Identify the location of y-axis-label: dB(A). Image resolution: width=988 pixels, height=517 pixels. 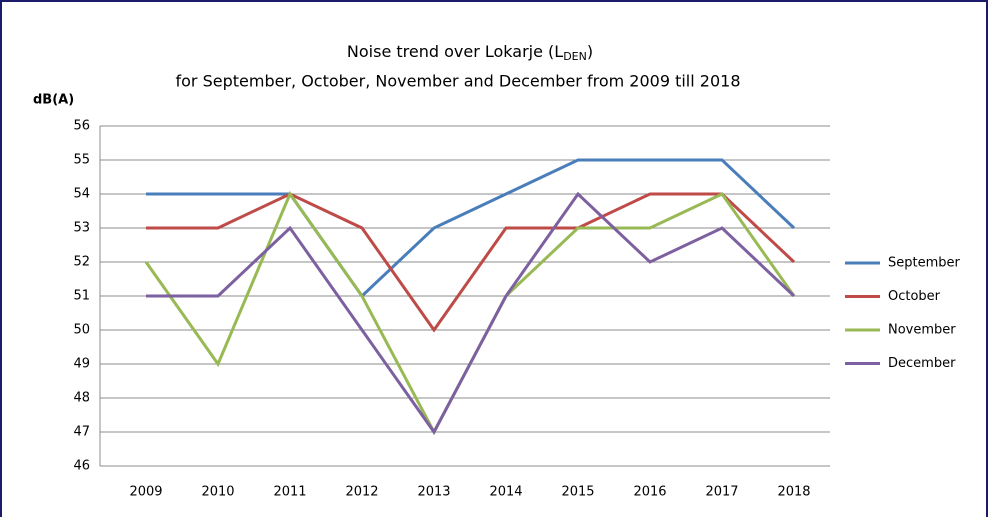
(53, 100).